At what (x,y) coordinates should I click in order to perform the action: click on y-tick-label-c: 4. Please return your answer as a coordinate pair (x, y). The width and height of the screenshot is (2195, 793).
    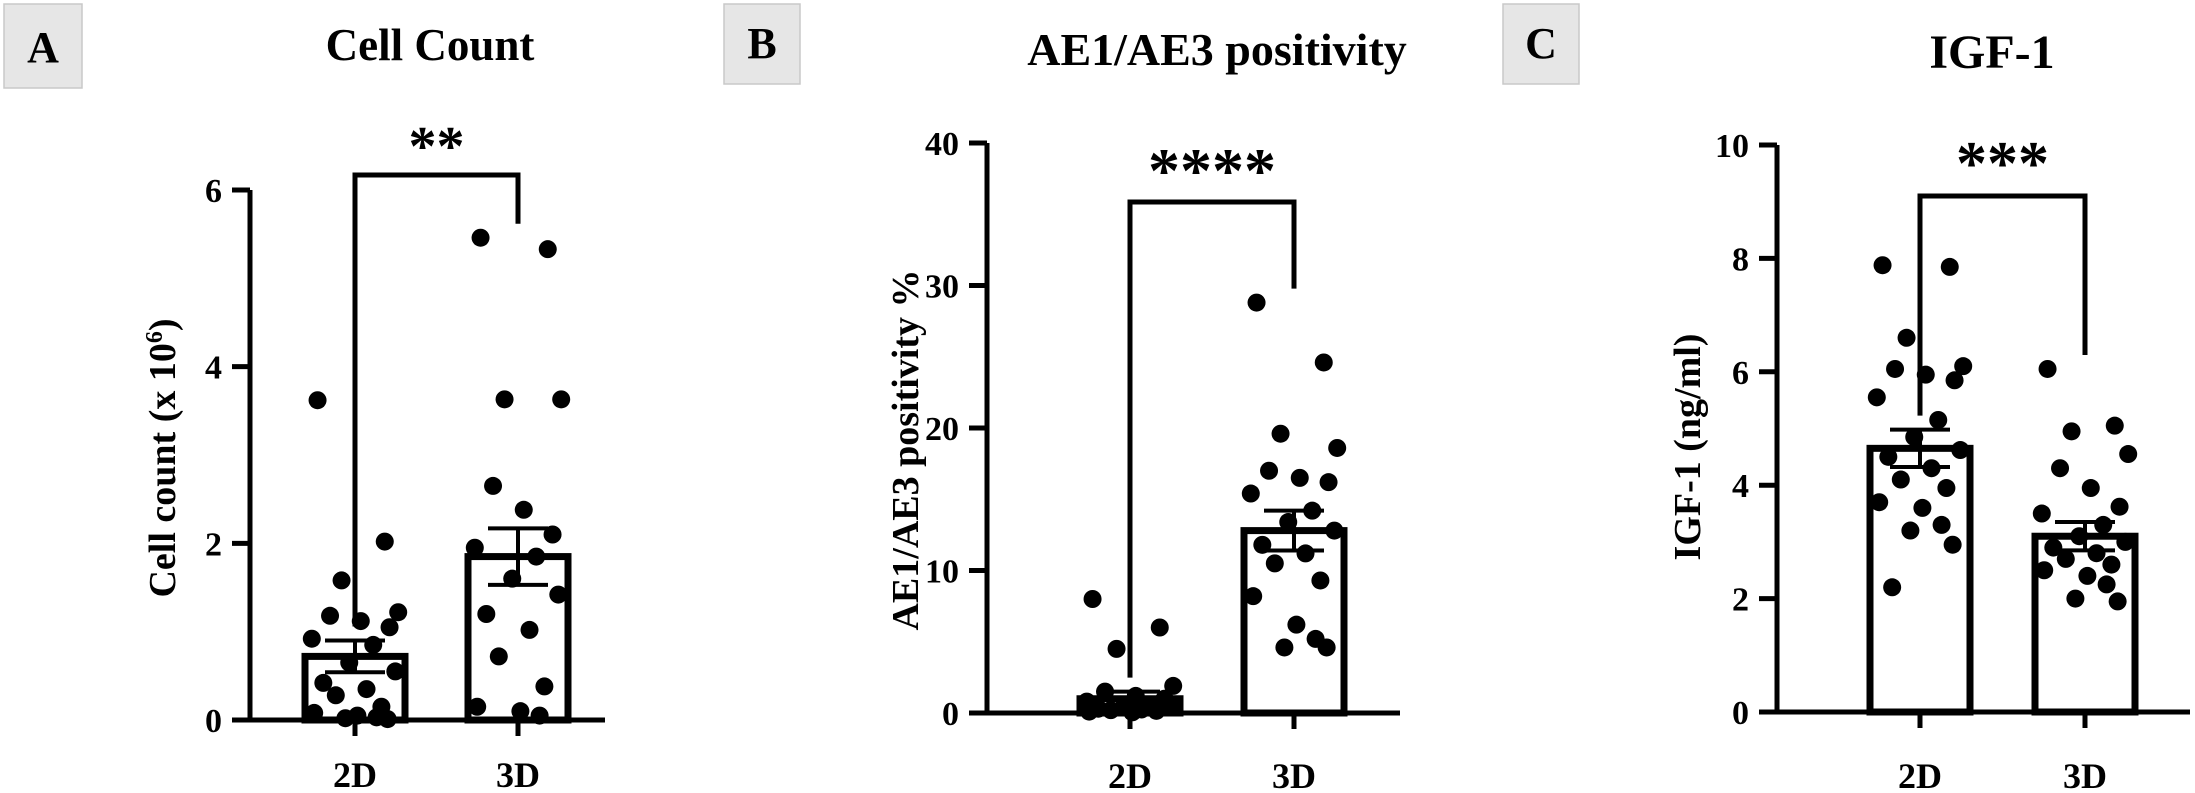
    Looking at the image, I should click on (1740, 486).